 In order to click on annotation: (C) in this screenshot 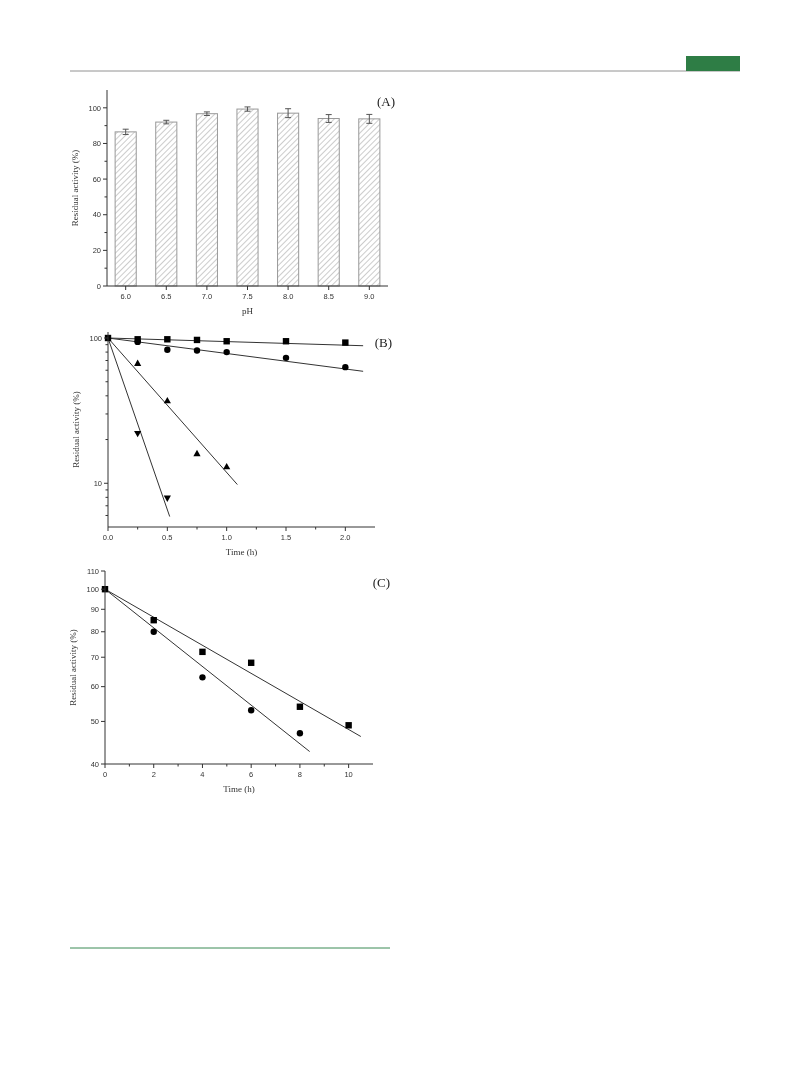, I will do `click(381, 582)`.